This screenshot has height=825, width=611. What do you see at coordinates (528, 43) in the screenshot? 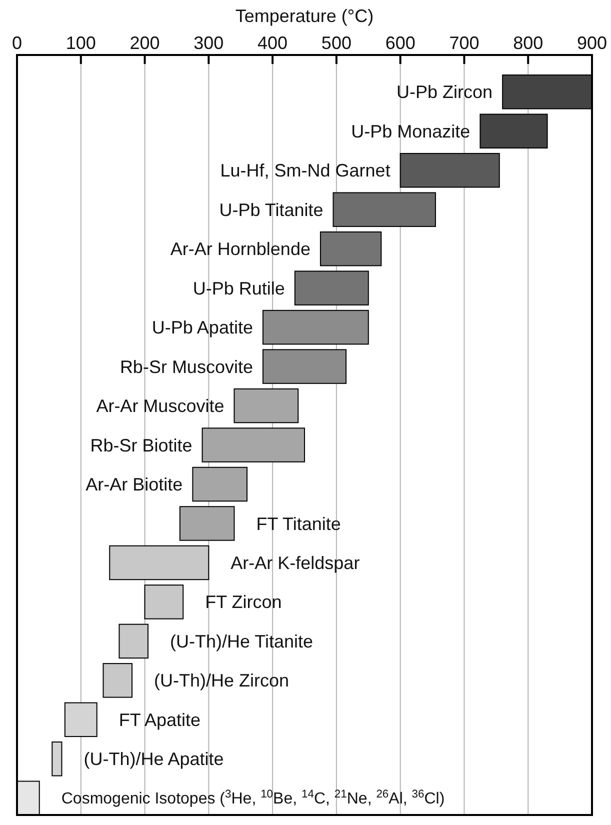
I see `x-tick-label: 800` at bounding box center [528, 43].